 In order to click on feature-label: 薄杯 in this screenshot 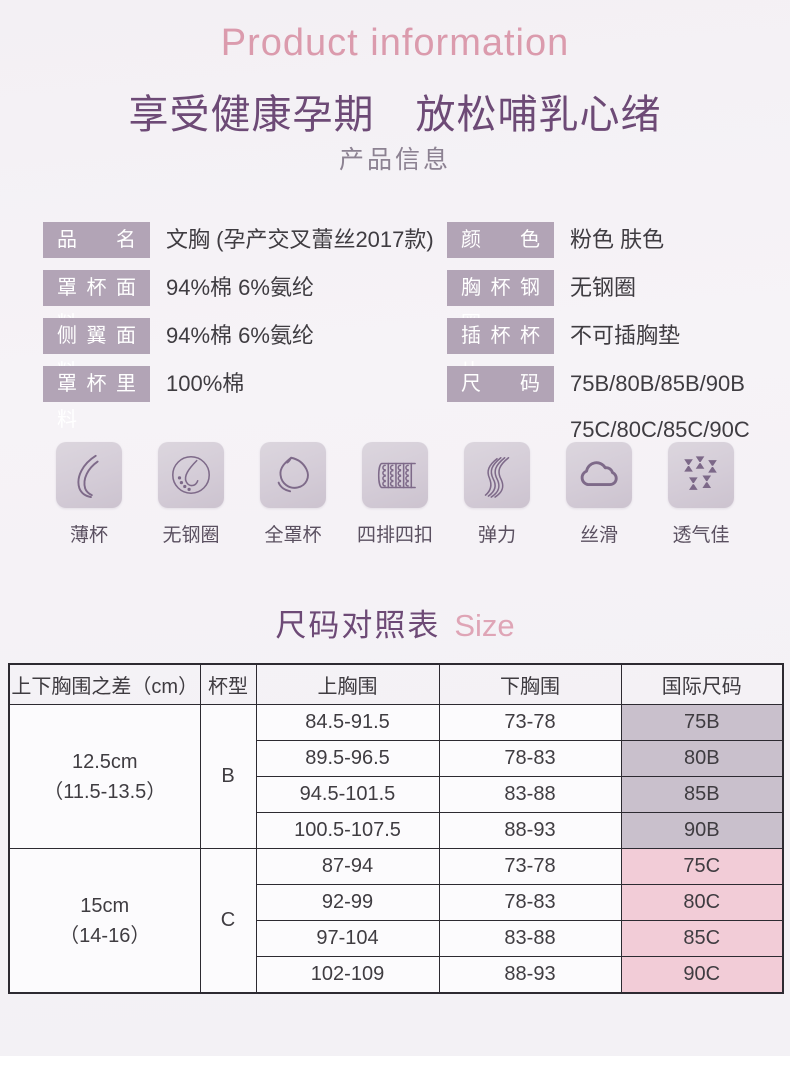, I will do `click(88, 535)`.